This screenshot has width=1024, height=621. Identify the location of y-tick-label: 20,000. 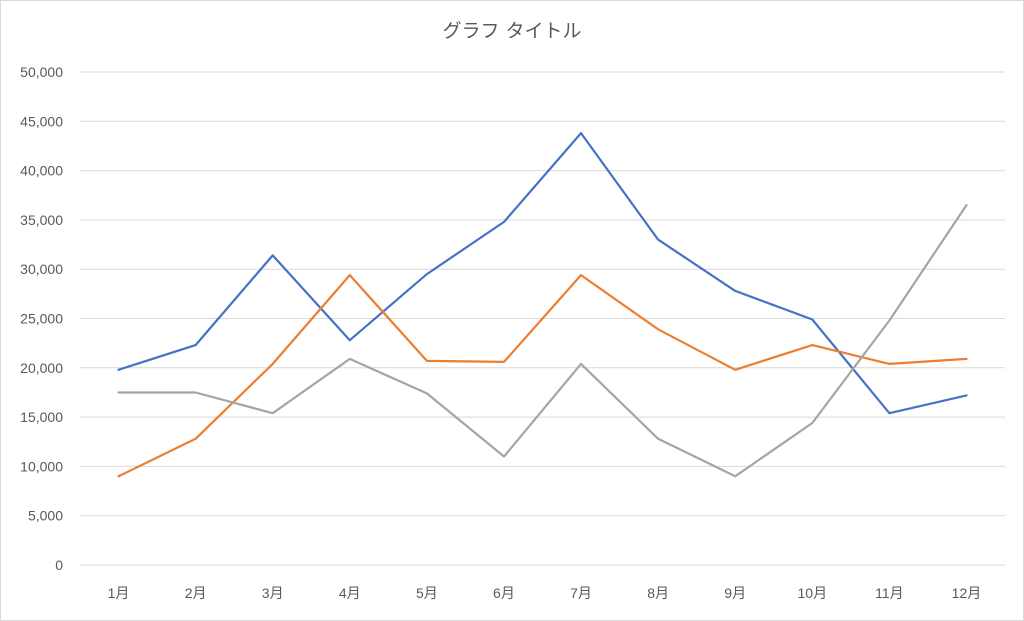
(41, 368).